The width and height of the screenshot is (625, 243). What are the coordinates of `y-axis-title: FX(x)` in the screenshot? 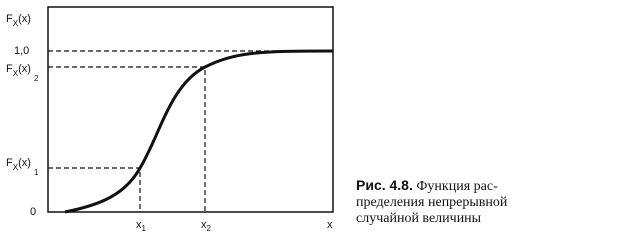 It's located at (18, 20).